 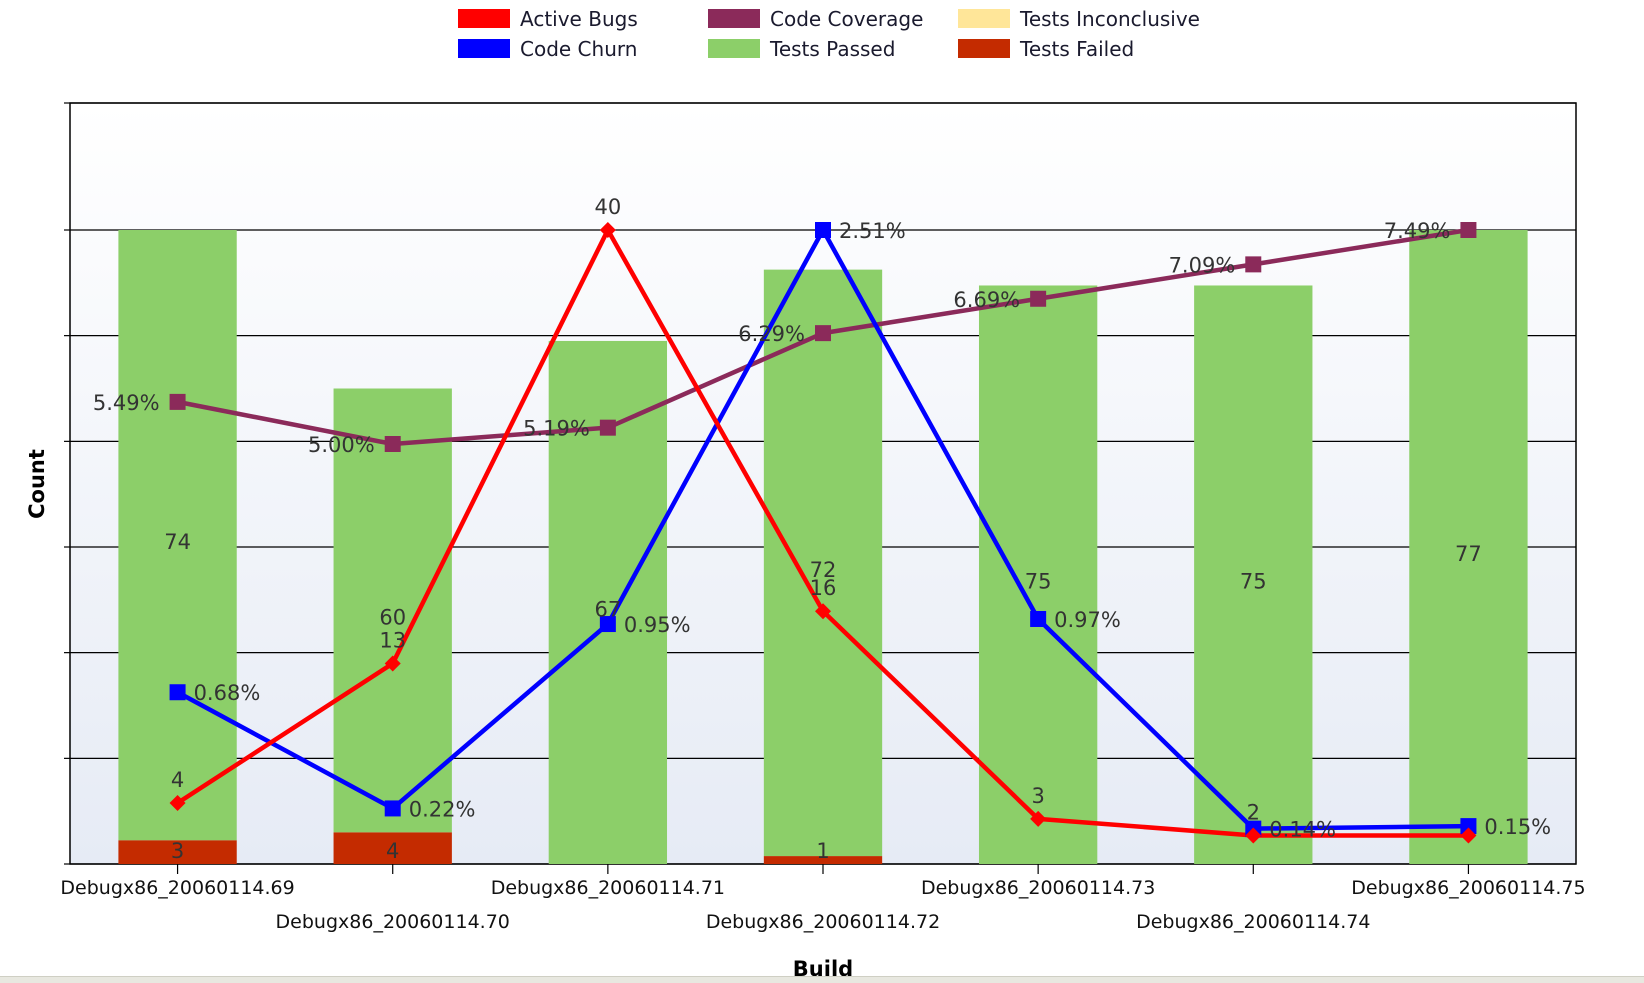 What do you see at coordinates (1468, 554) in the screenshot?
I see `data-label-tests-passed: 77` at bounding box center [1468, 554].